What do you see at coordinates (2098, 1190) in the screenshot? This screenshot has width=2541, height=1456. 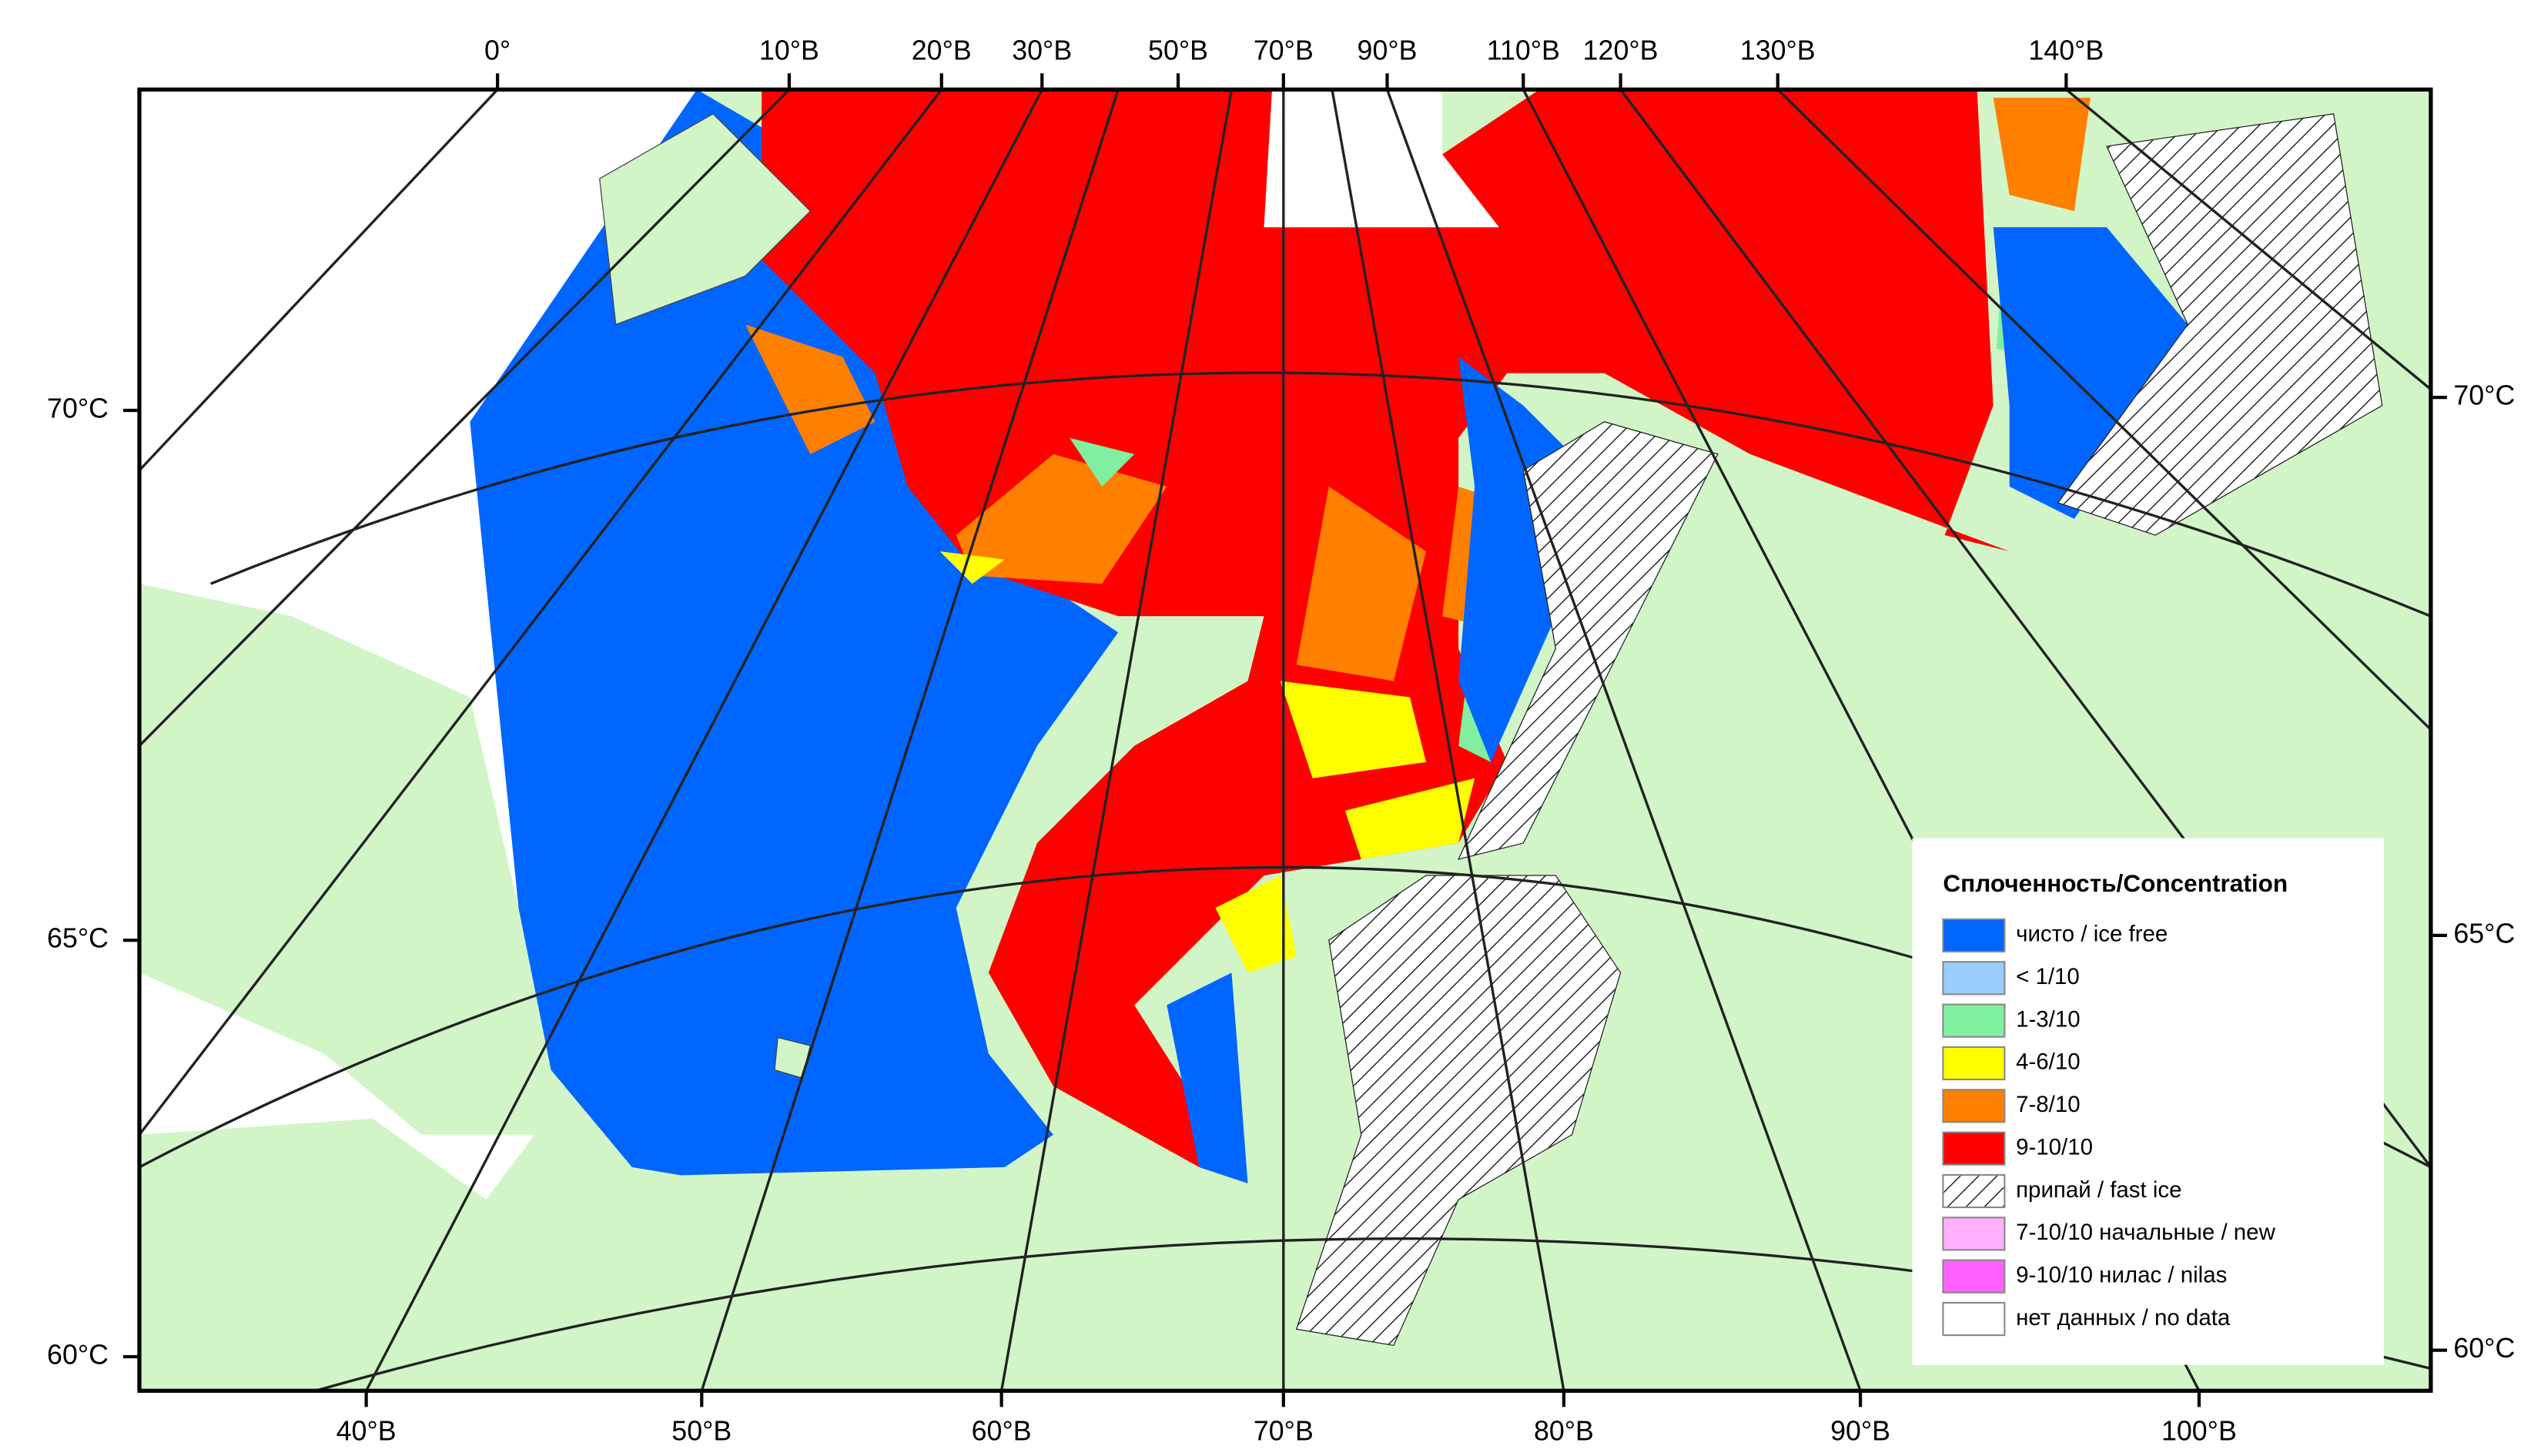 I see `legend-label: припай / fast ice` at bounding box center [2098, 1190].